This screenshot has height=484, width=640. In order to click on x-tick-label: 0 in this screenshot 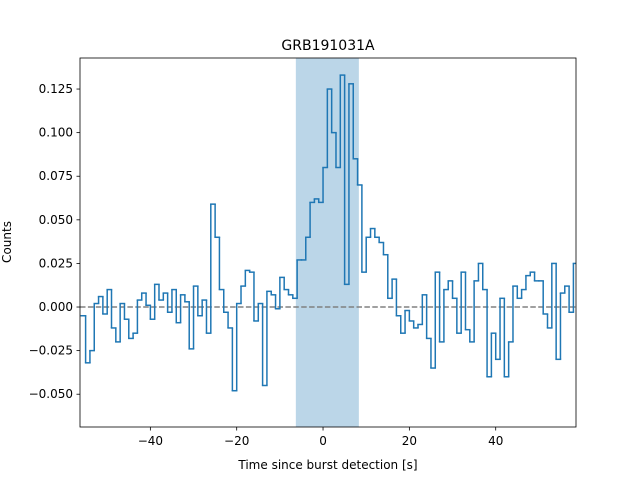, I will do `click(323, 441)`.